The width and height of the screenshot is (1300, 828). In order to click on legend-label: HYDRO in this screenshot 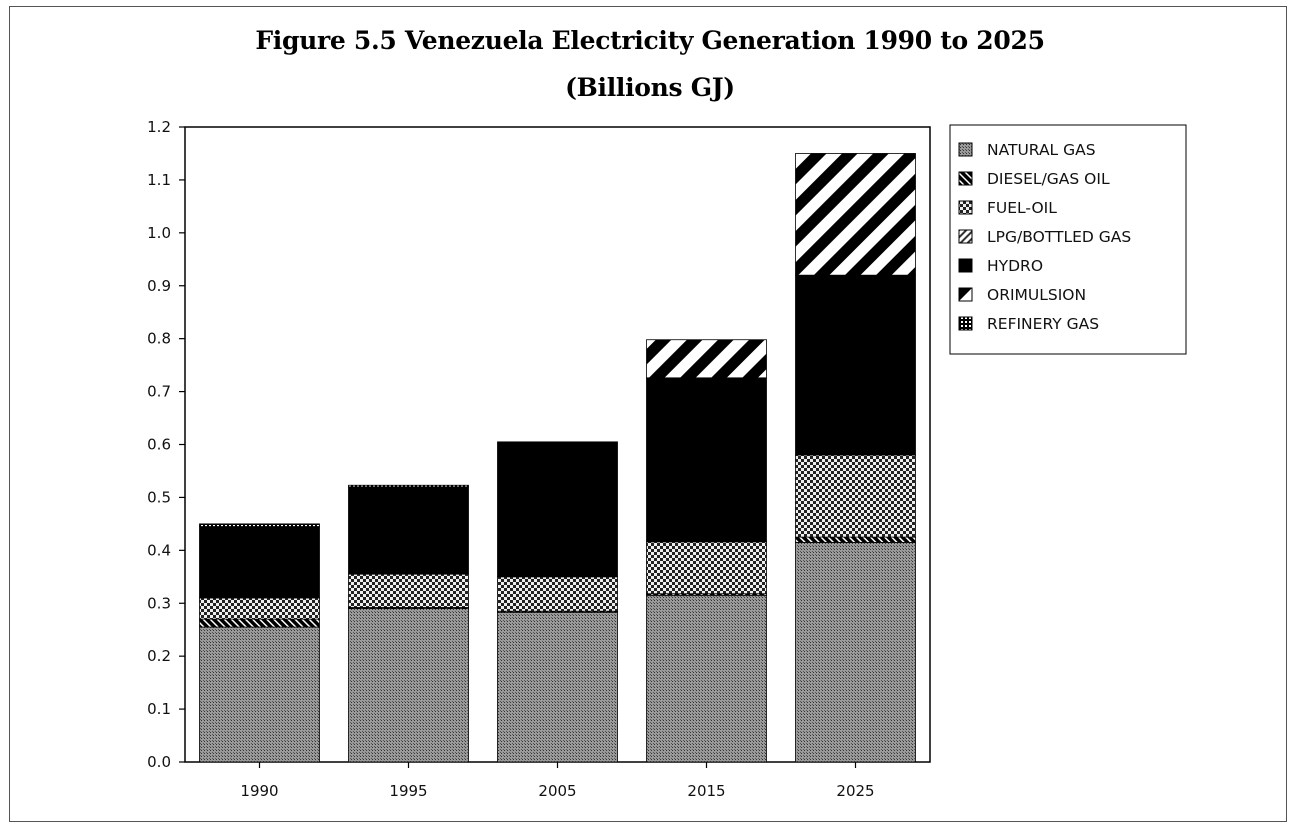, I will do `click(1015, 266)`.